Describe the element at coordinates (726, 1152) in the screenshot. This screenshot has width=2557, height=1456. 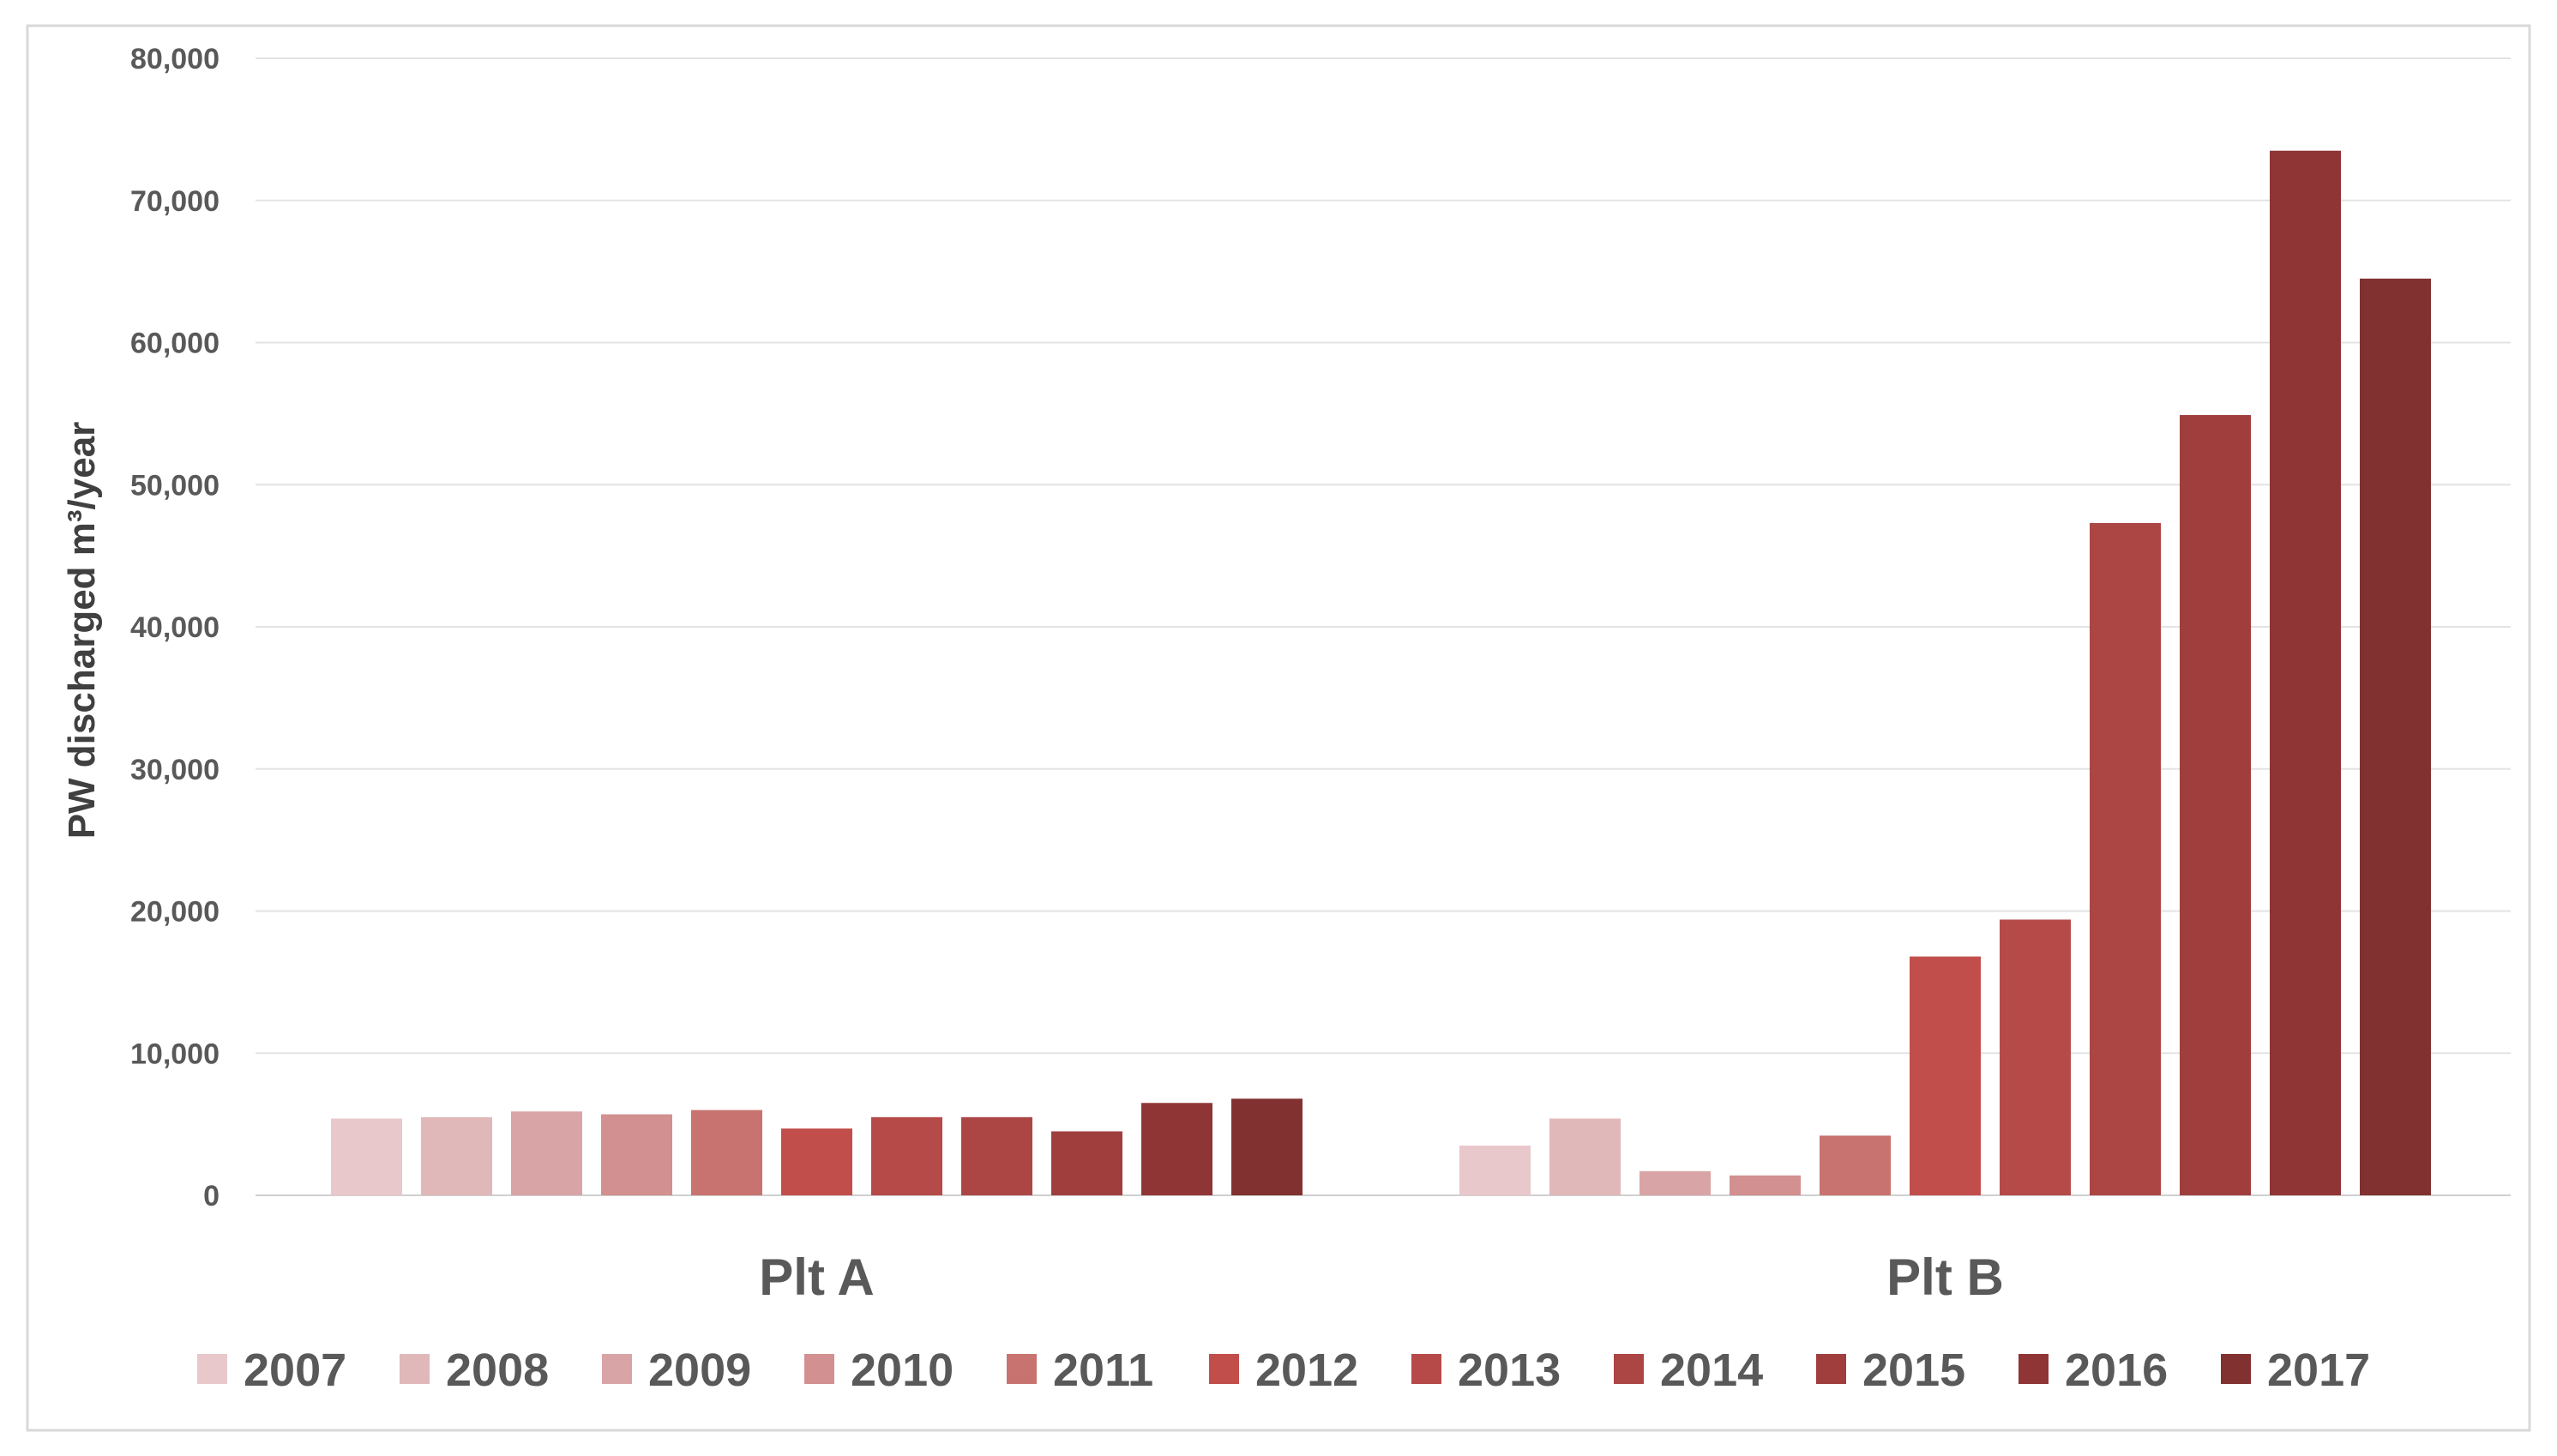
I see `bar-plt-a-2011` at that location.